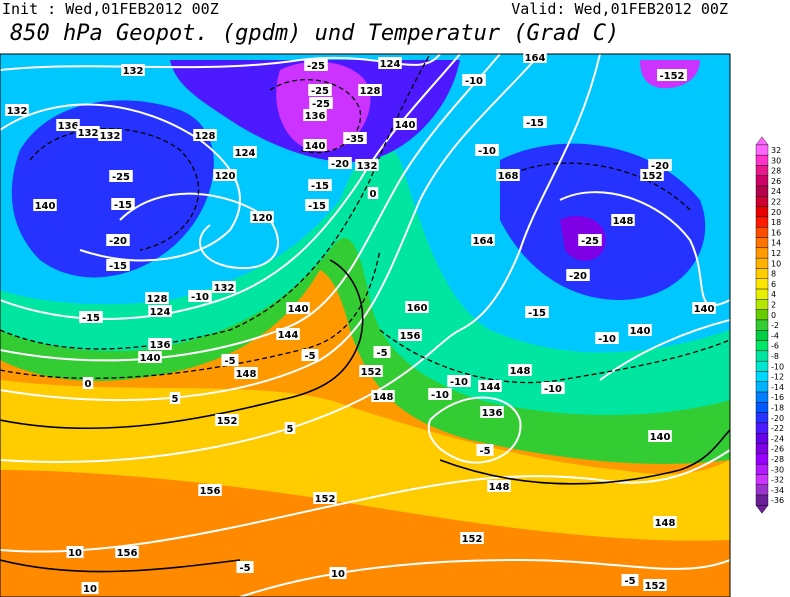  I want to click on colorbar-label: -28, so click(777, 459).